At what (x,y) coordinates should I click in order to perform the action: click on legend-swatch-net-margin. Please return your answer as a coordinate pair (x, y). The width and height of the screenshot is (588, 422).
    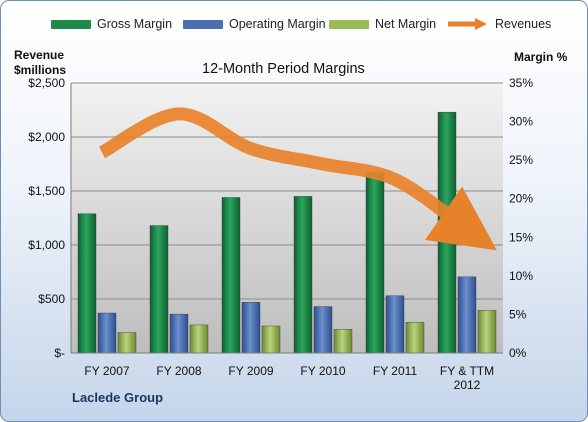
    Looking at the image, I should click on (349, 24).